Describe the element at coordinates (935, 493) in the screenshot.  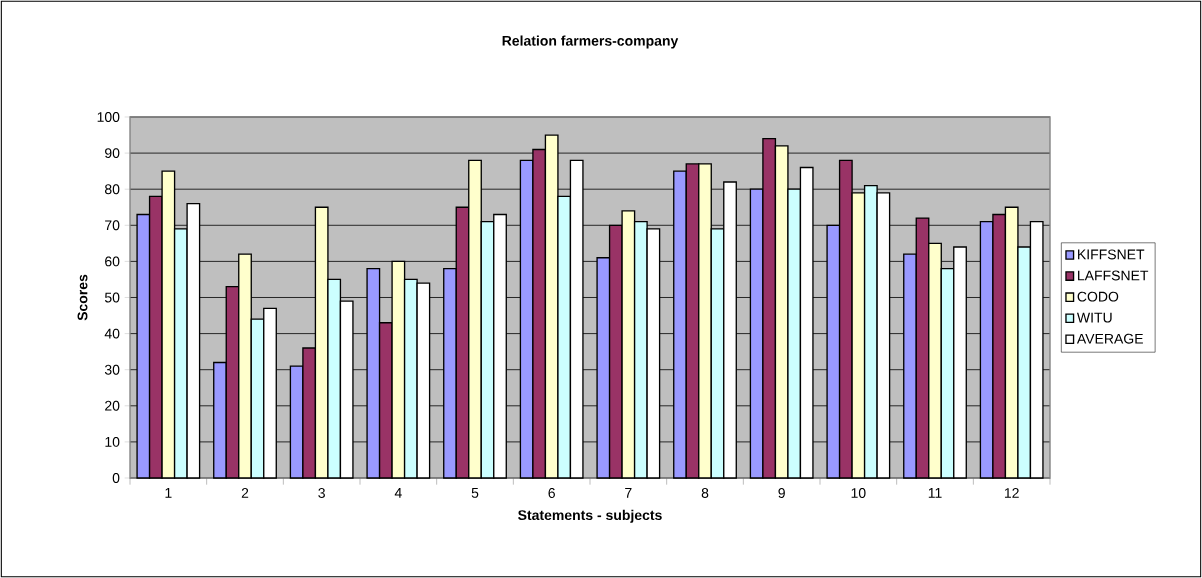
I see `x-tick-label: 11` at that location.